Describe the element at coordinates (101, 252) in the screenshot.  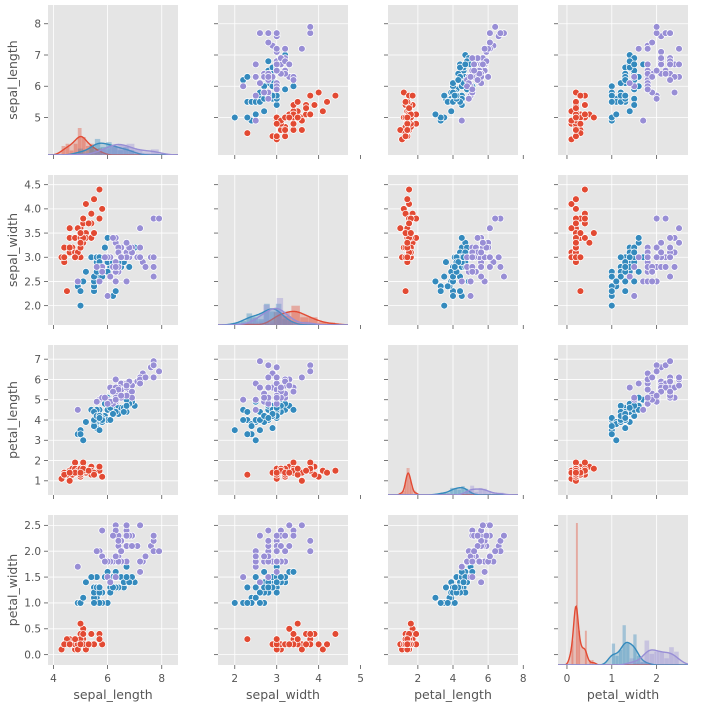
I see `panel-sepal_width-vs-sepal_length: 2.0 2.5 3.0 3.5 4.0 4.5` at that location.